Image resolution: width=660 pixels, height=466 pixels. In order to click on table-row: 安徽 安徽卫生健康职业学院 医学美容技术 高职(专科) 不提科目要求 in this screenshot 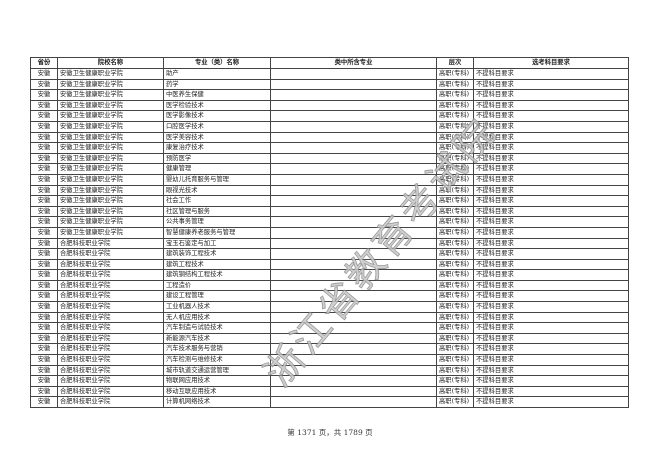, I will do `click(329, 137)`.